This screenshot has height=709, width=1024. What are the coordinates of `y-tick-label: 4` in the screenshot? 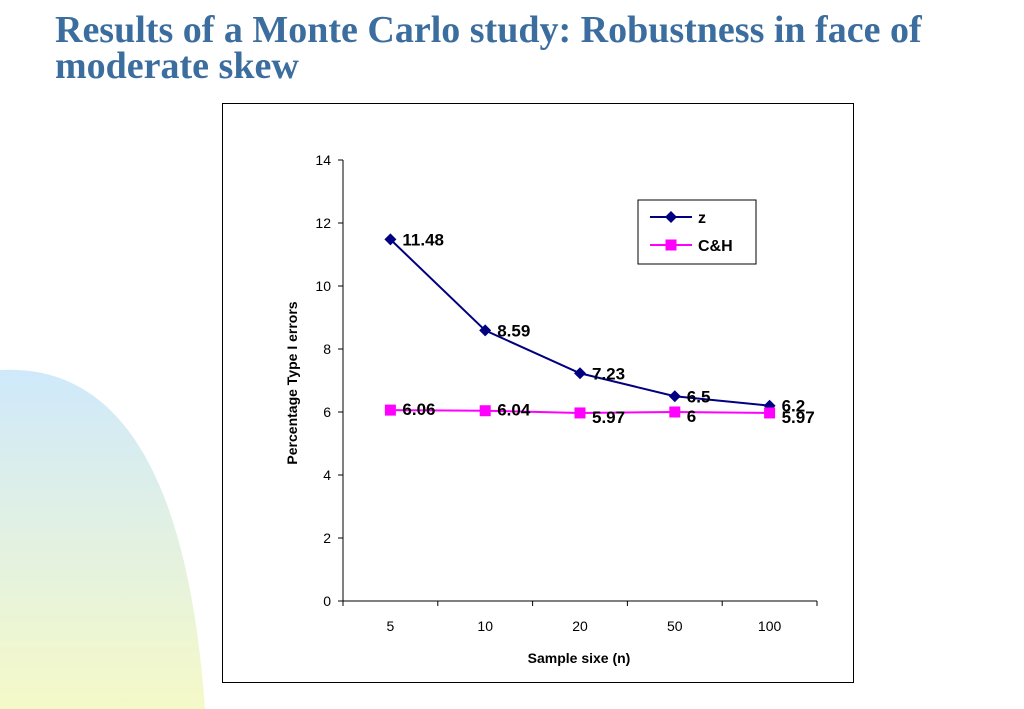 It's located at (327, 475).